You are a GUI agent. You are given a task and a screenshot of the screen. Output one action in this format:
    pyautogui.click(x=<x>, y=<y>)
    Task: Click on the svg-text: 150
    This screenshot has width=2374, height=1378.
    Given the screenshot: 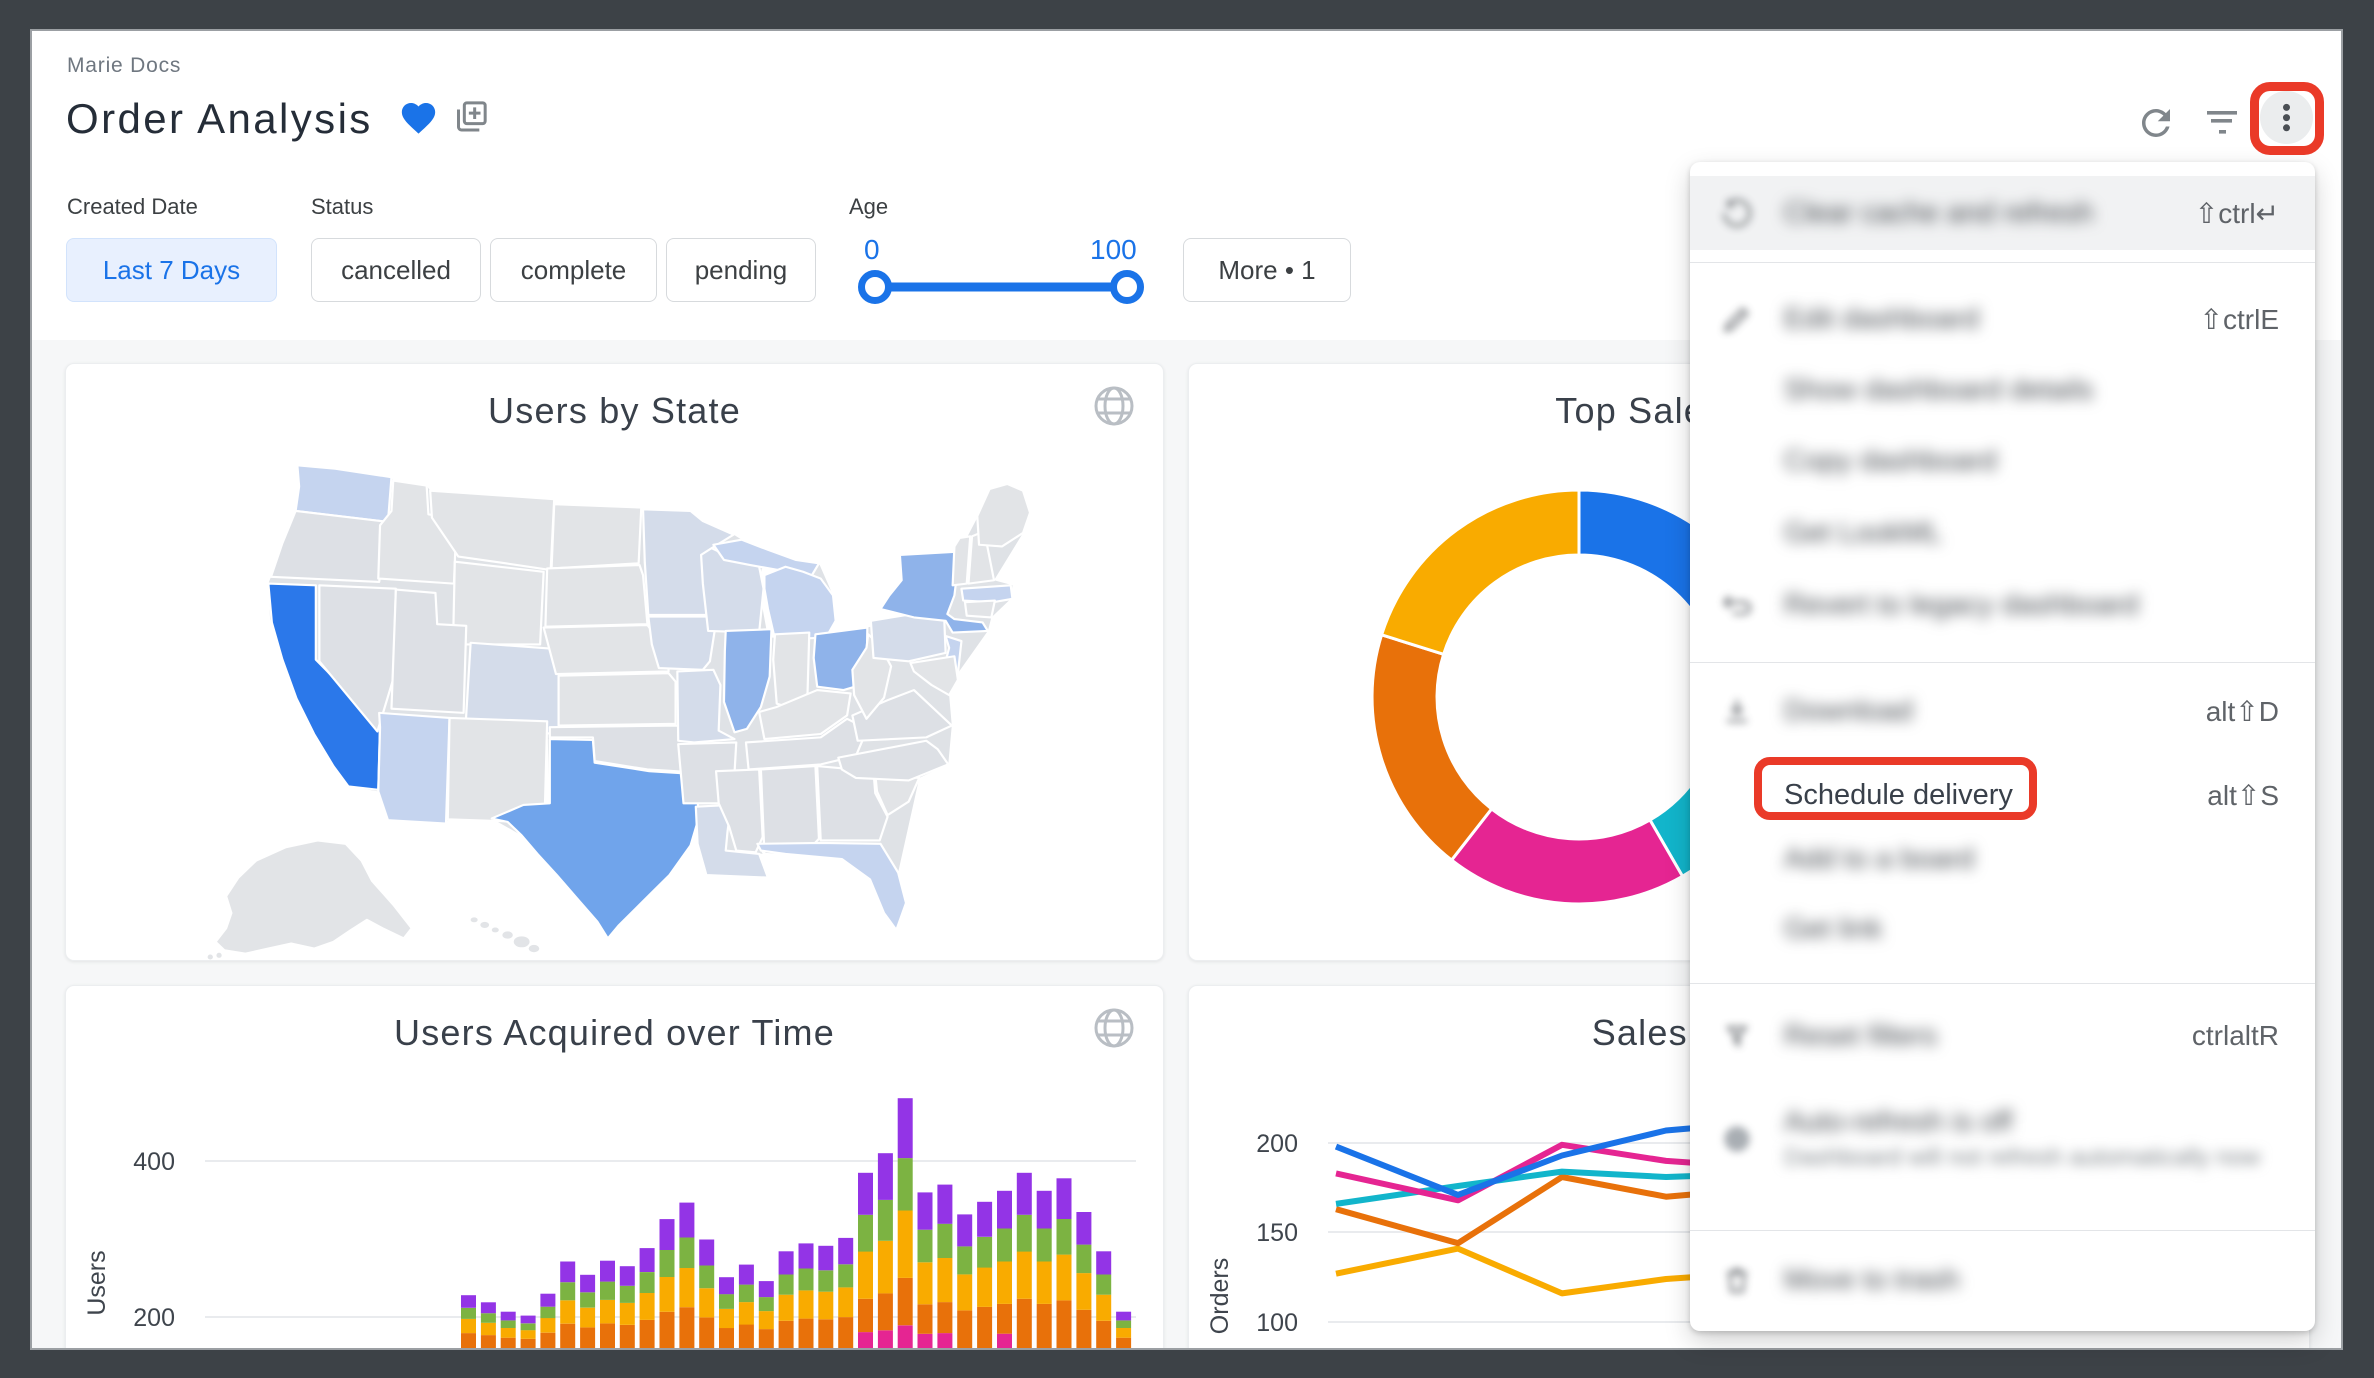 What is the action you would take?
    pyautogui.click(x=1277, y=1233)
    